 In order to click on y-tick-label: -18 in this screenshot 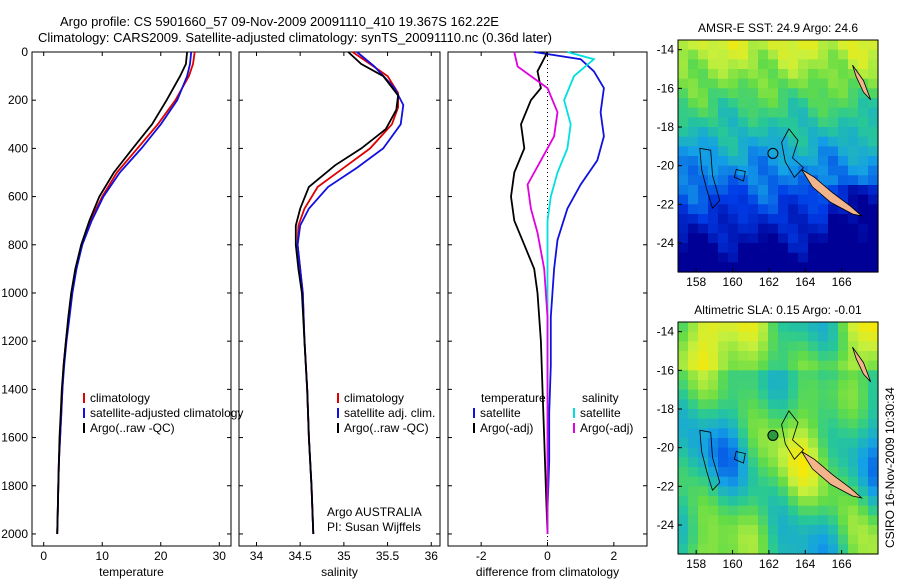, I will do `click(666, 409)`.